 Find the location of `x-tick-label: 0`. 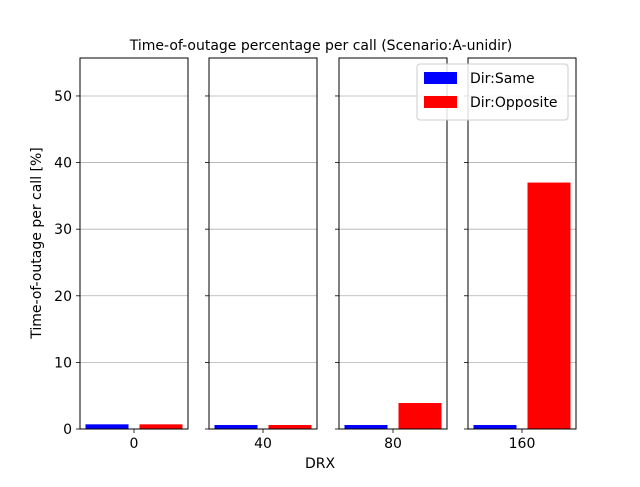

x-tick-label: 0 is located at coordinates (134, 444).